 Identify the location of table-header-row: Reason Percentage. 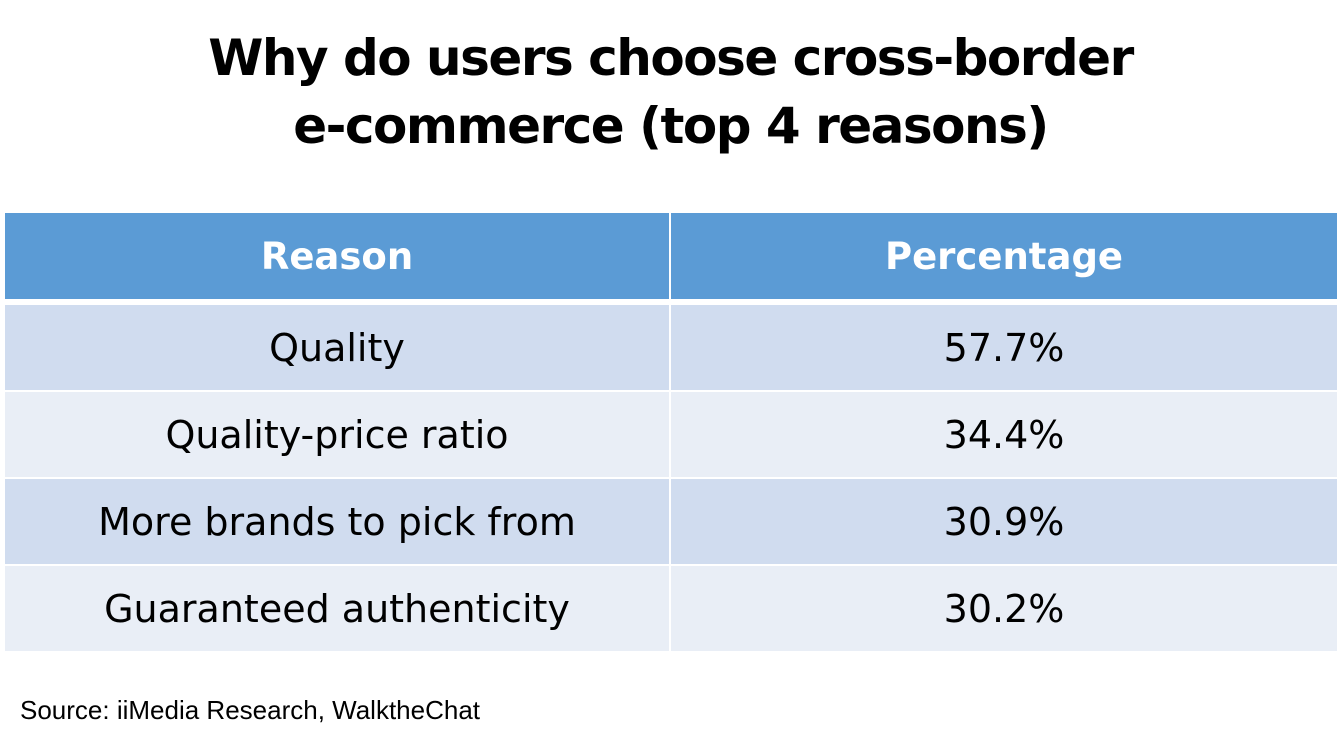
(671, 258).